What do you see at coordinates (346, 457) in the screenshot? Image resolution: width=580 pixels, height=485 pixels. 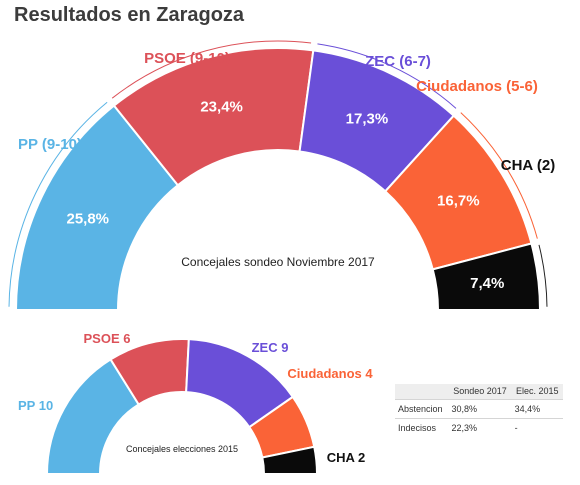 I see `small-seat-label-cha: CHA 2` at bounding box center [346, 457].